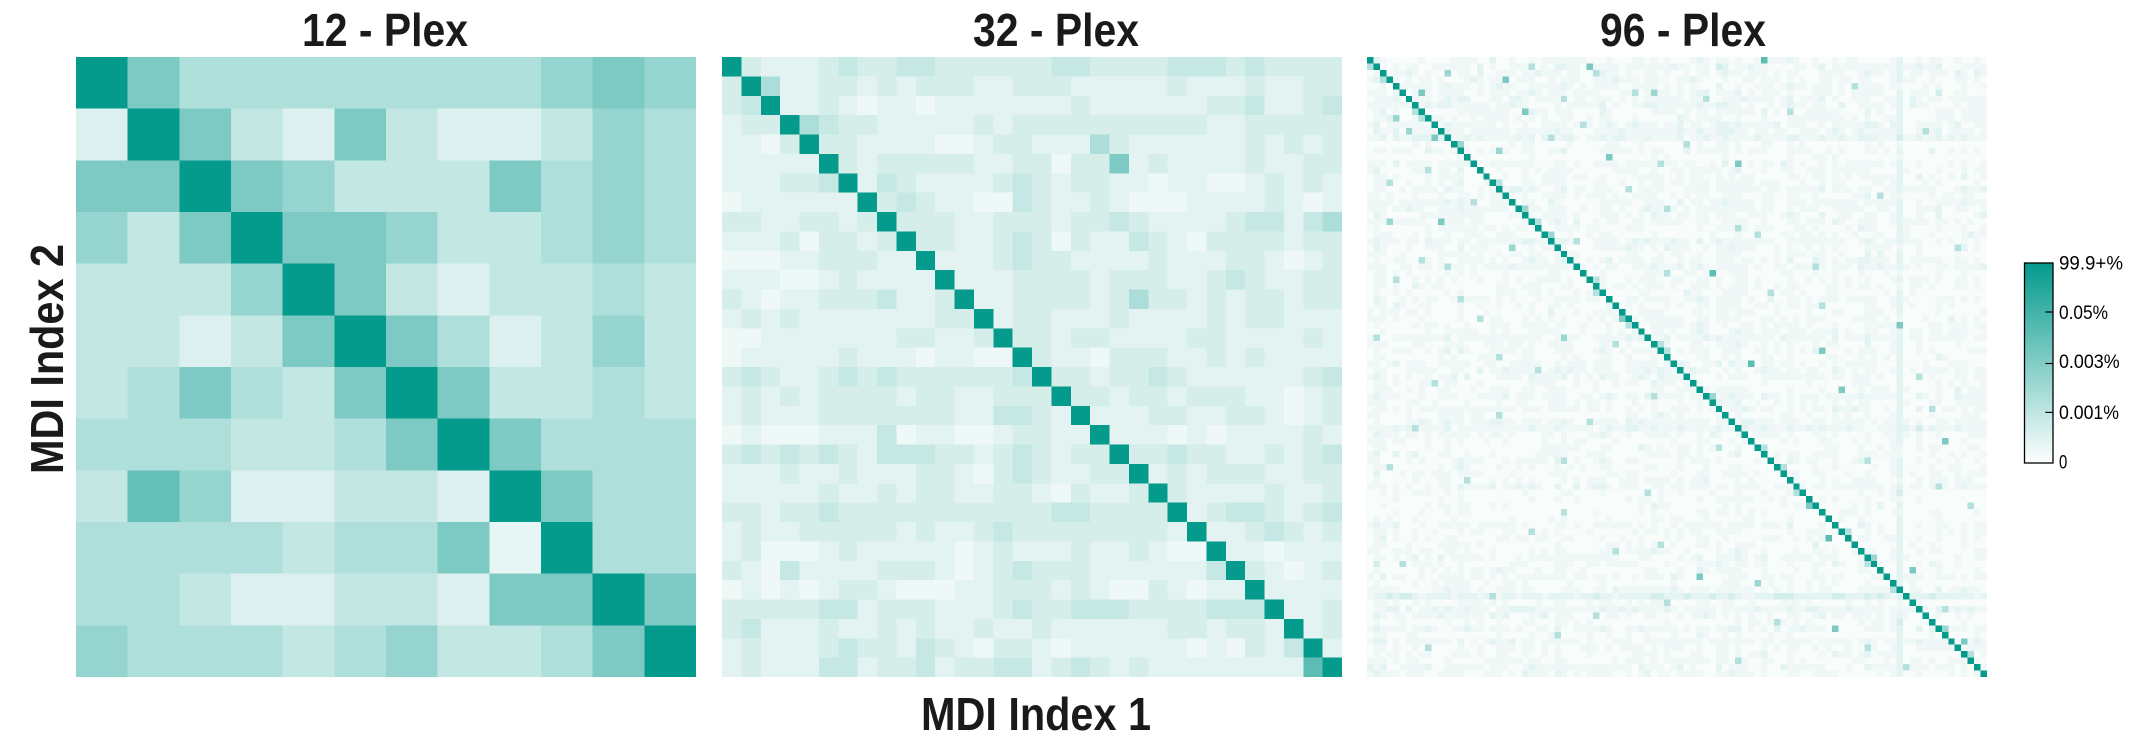  What do you see at coordinates (385, 30) in the screenshot?
I see `svg-text: 12 - Plex` at bounding box center [385, 30].